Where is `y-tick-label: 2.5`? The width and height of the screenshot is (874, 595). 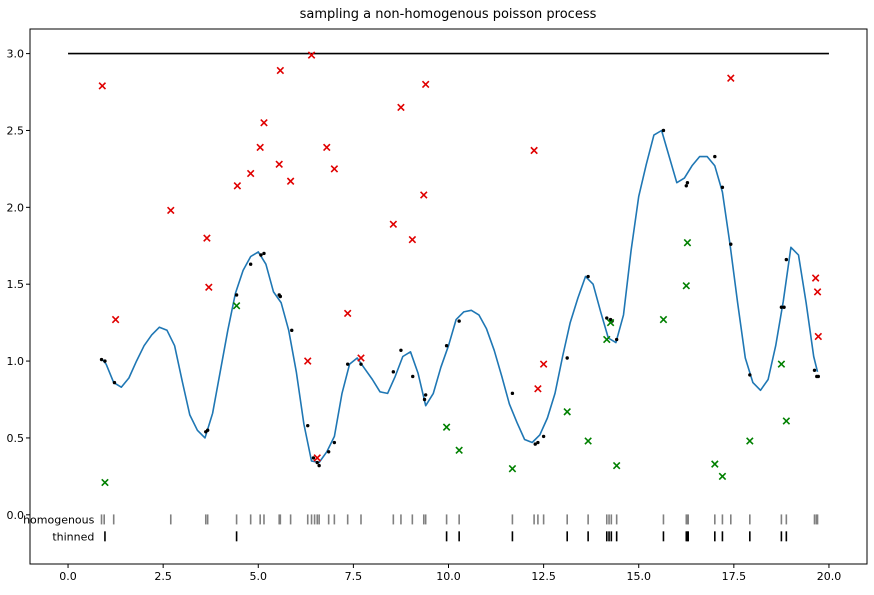 y-tick-label: 2.5 is located at coordinates (16, 130).